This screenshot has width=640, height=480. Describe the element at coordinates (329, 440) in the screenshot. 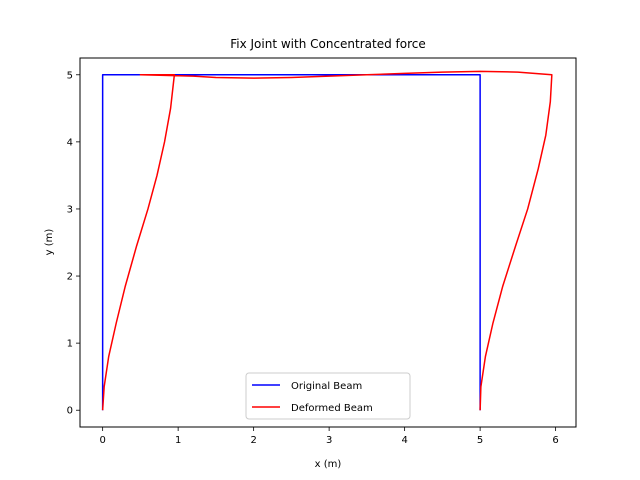

I see `x-tick-label: 3` at that location.